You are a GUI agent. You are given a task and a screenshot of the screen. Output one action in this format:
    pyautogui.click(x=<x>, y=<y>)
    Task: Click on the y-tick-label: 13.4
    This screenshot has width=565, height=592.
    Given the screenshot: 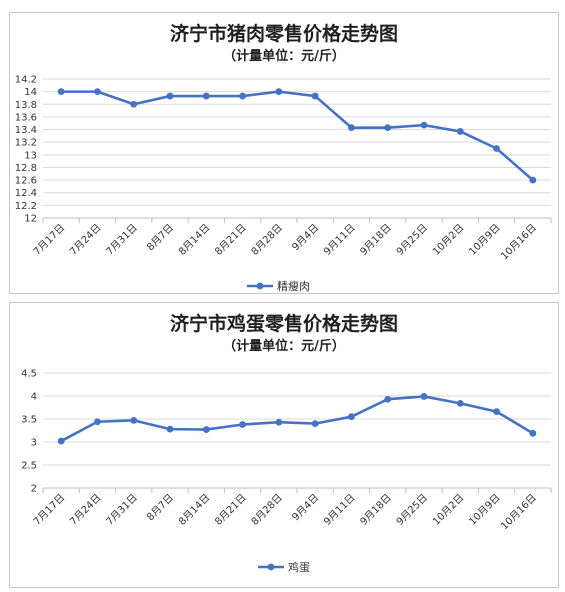 What is the action you would take?
    pyautogui.click(x=26, y=130)
    